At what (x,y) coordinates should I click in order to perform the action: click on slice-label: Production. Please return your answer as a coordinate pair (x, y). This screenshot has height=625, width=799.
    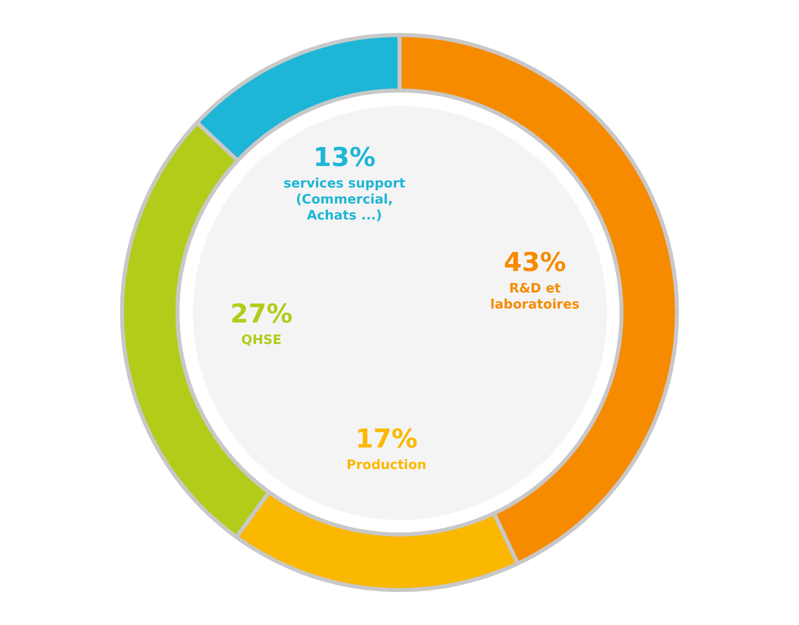
    Looking at the image, I should click on (386, 466).